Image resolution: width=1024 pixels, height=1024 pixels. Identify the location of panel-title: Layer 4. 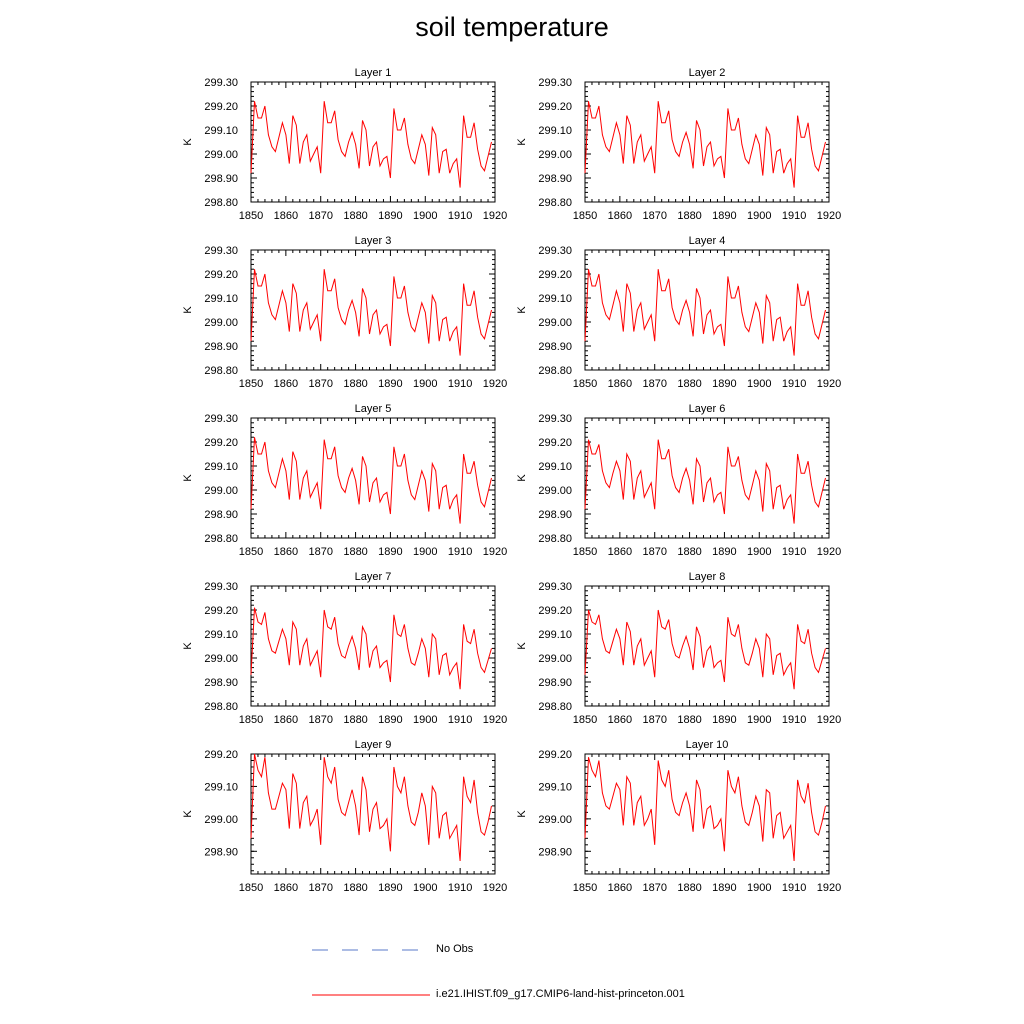
(707, 241).